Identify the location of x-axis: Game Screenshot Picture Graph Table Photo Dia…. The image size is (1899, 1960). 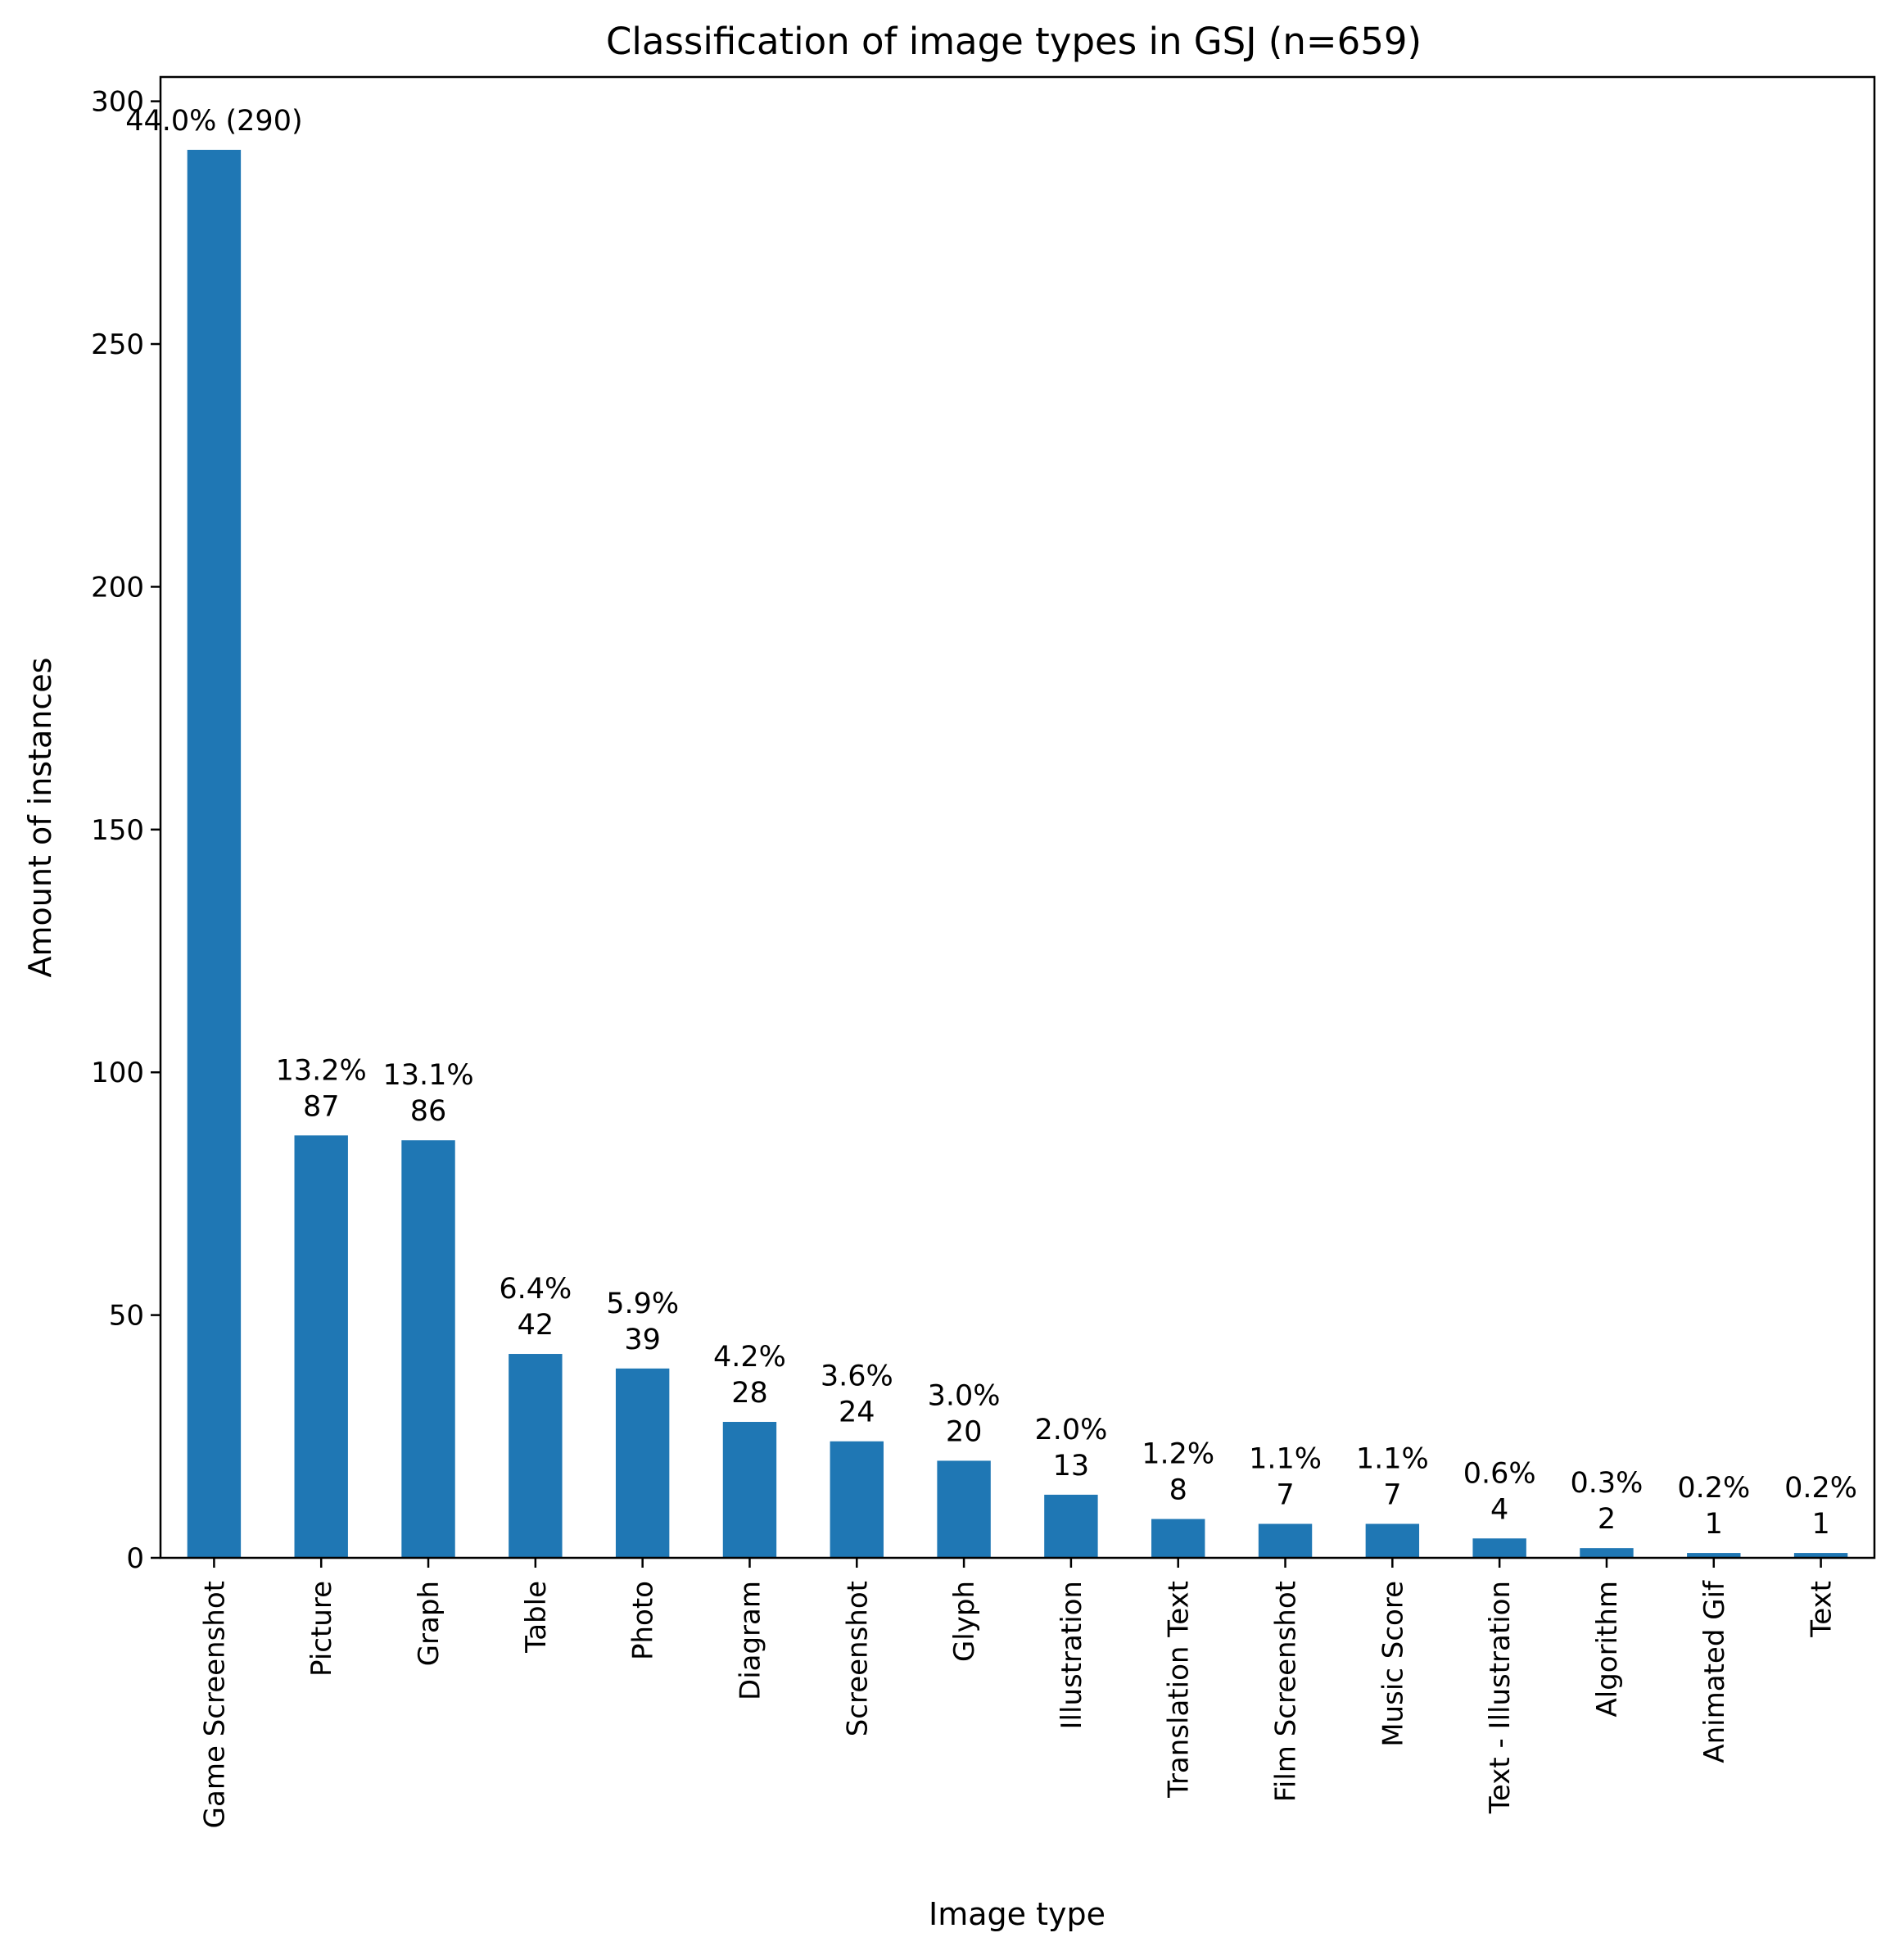
(1018, 1693).